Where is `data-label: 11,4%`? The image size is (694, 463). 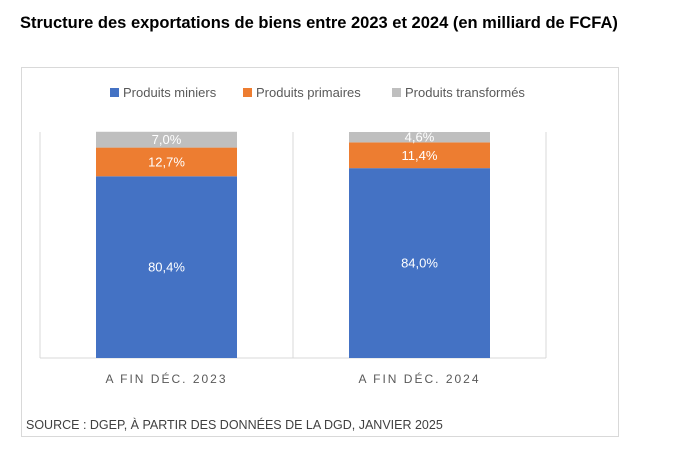 data-label: 11,4% is located at coordinates (420, 155).